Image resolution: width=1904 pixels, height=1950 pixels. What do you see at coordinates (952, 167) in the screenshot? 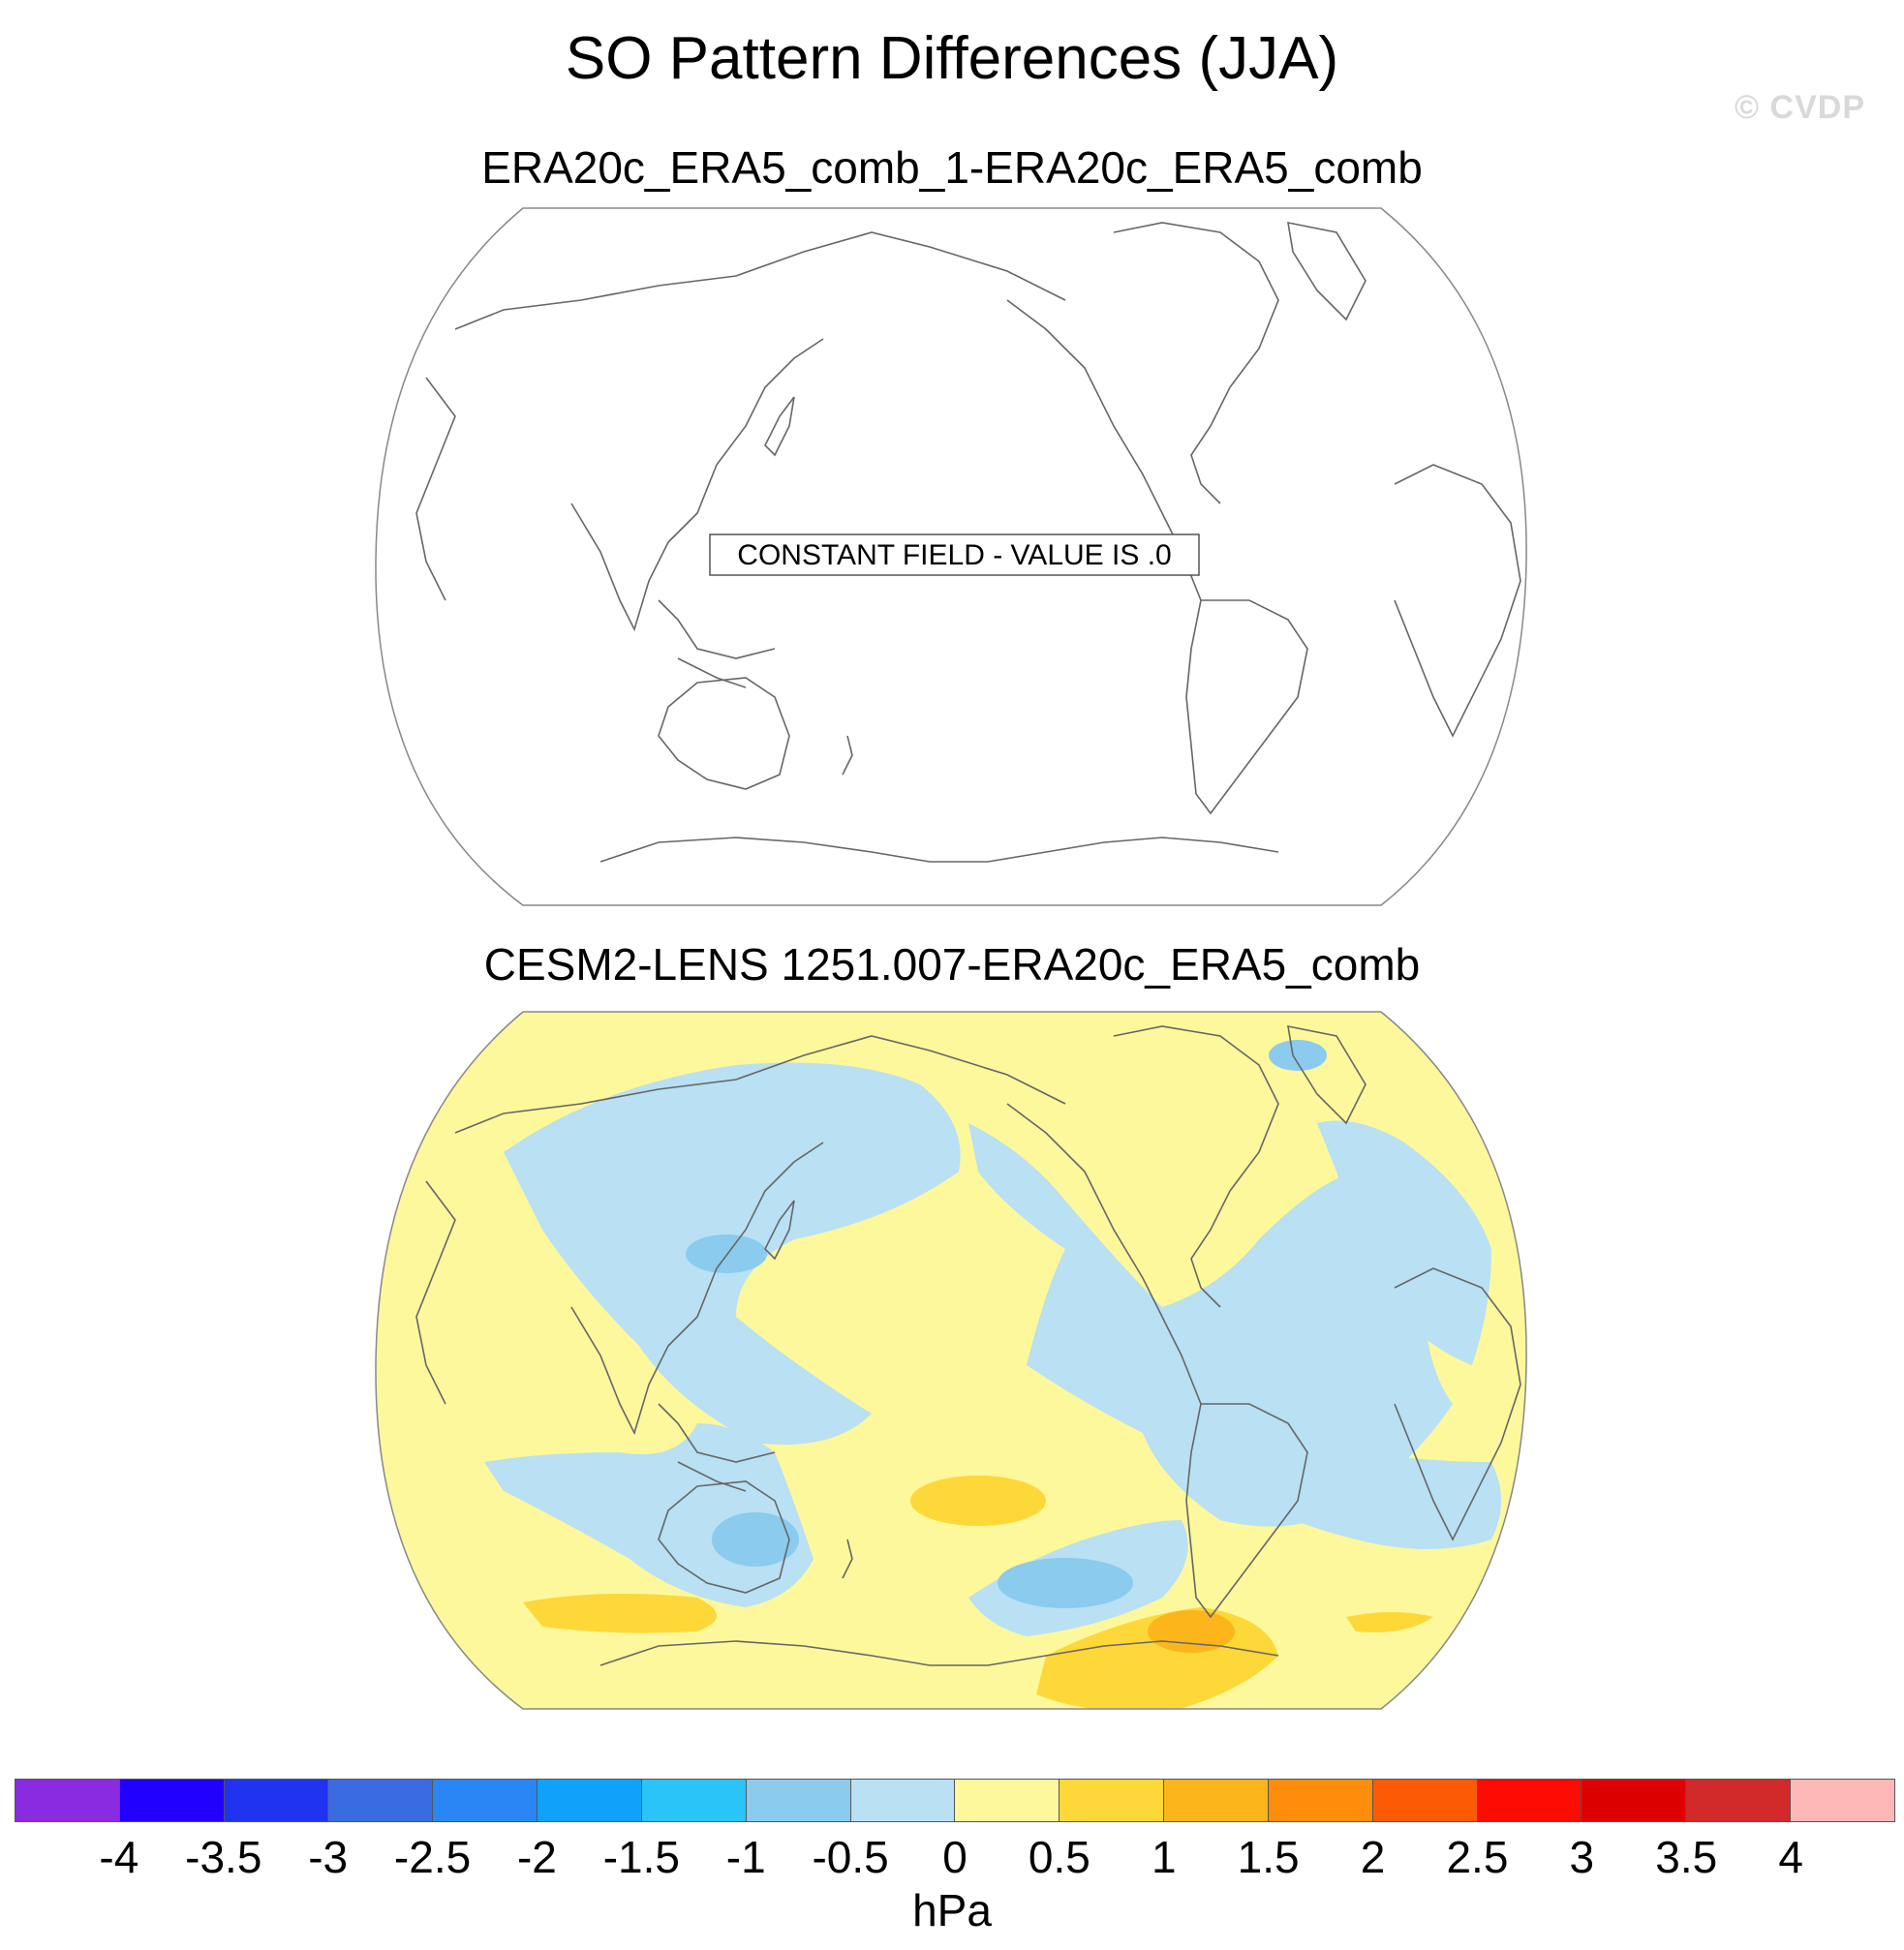
I see `panel-title-top: ERA20c_ERA5_comb_1-ERA20c_ERA5_comb` at bounding box center [952, 167].